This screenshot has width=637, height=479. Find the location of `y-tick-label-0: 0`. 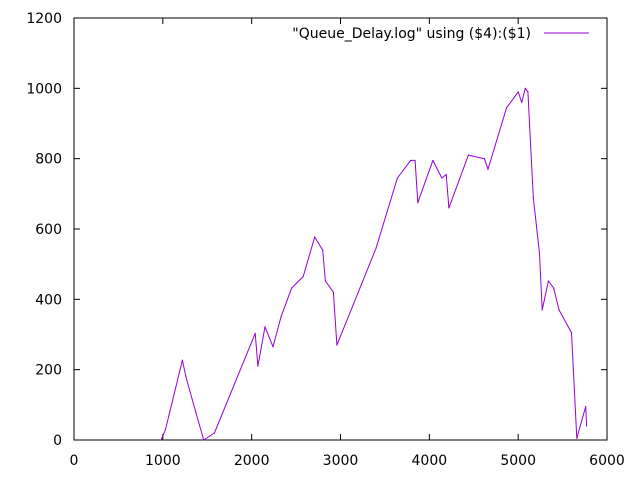

y-tick-label-0: 0 is located at coordinates (57, 441).